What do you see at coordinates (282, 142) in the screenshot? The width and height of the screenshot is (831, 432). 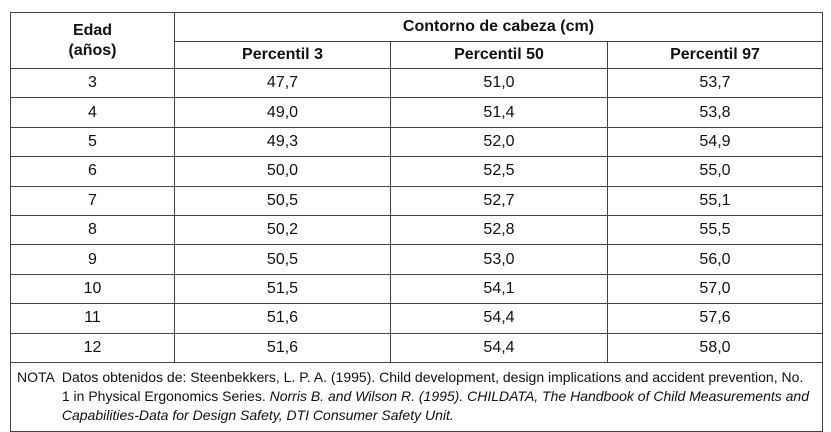 I see `percentile-3-cell: 49,3` at bounding box center [282, 142].